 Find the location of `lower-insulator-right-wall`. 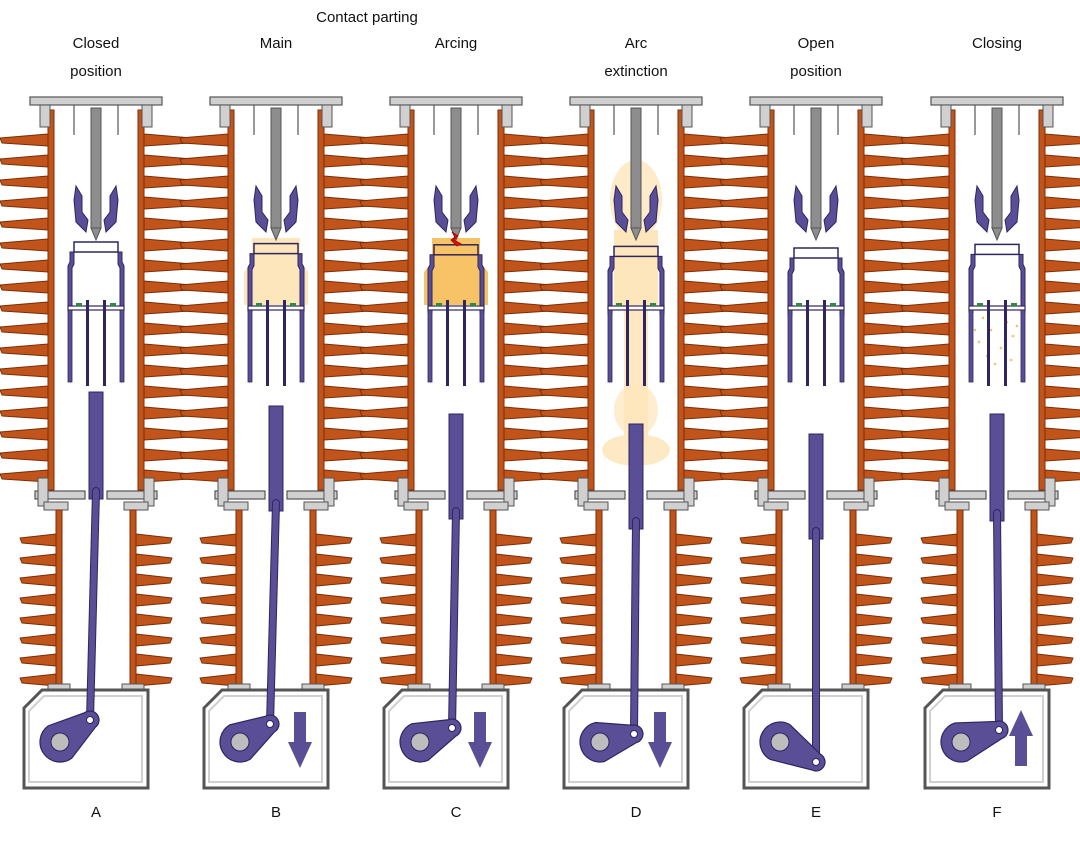

lower-insulator-right-wall is located at coordinates (133, 599).